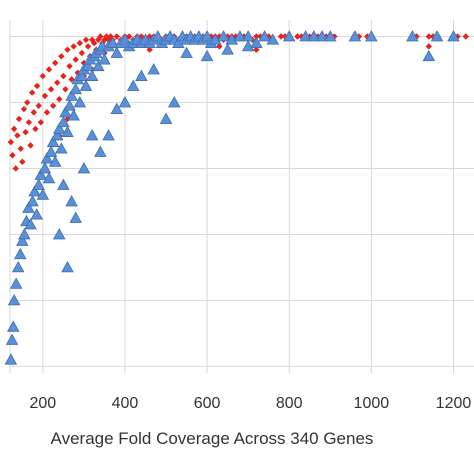 The width and height of the screenshot is (474, 474). I want to click on x-tick-label: 400, so click(125, 403).